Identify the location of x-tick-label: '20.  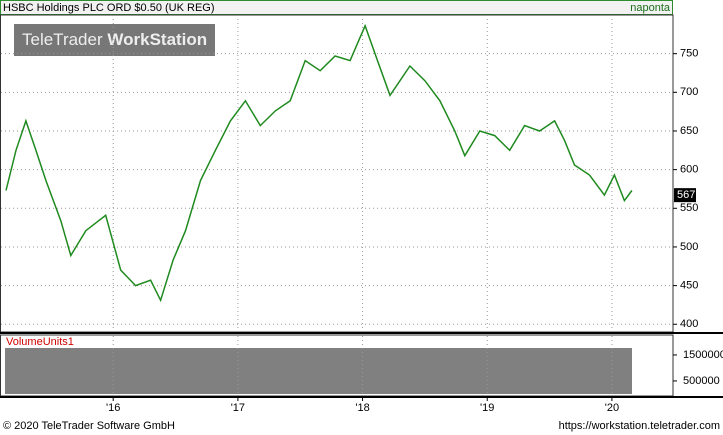
(612, 408).